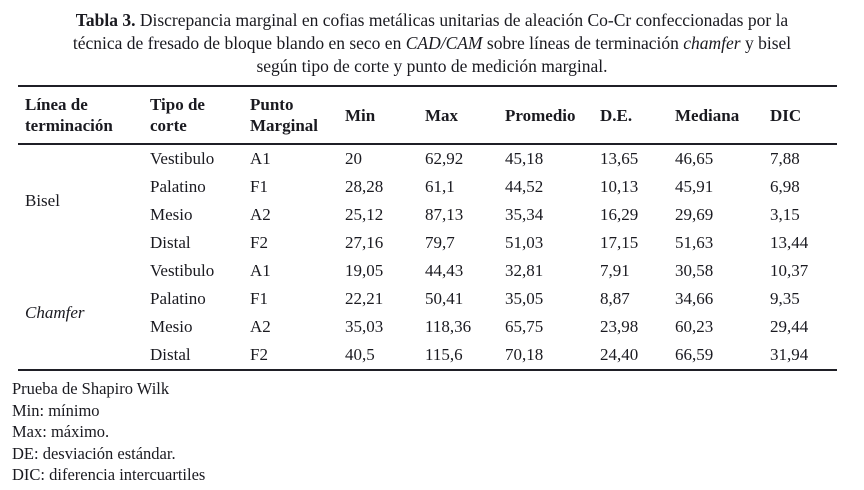  What do you see at coordinates (619, 242) in the screenshot?
I see `cell-de: 17,15` at bounding box center [619, 242].